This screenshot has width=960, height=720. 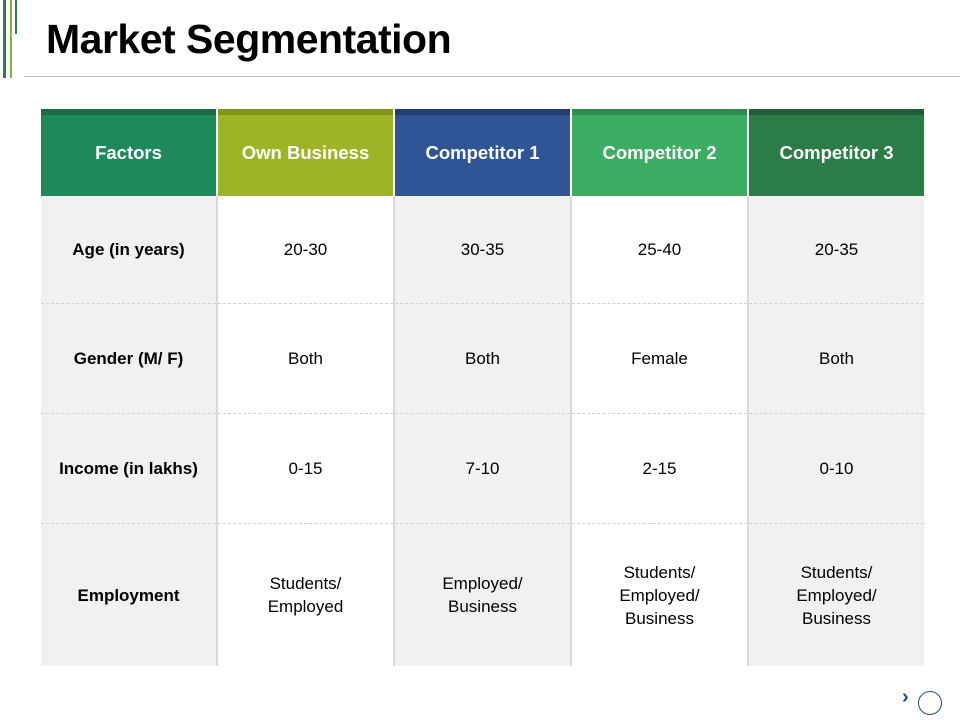 I want to click on table-cell: 2-15, so click(x=660, y=468).